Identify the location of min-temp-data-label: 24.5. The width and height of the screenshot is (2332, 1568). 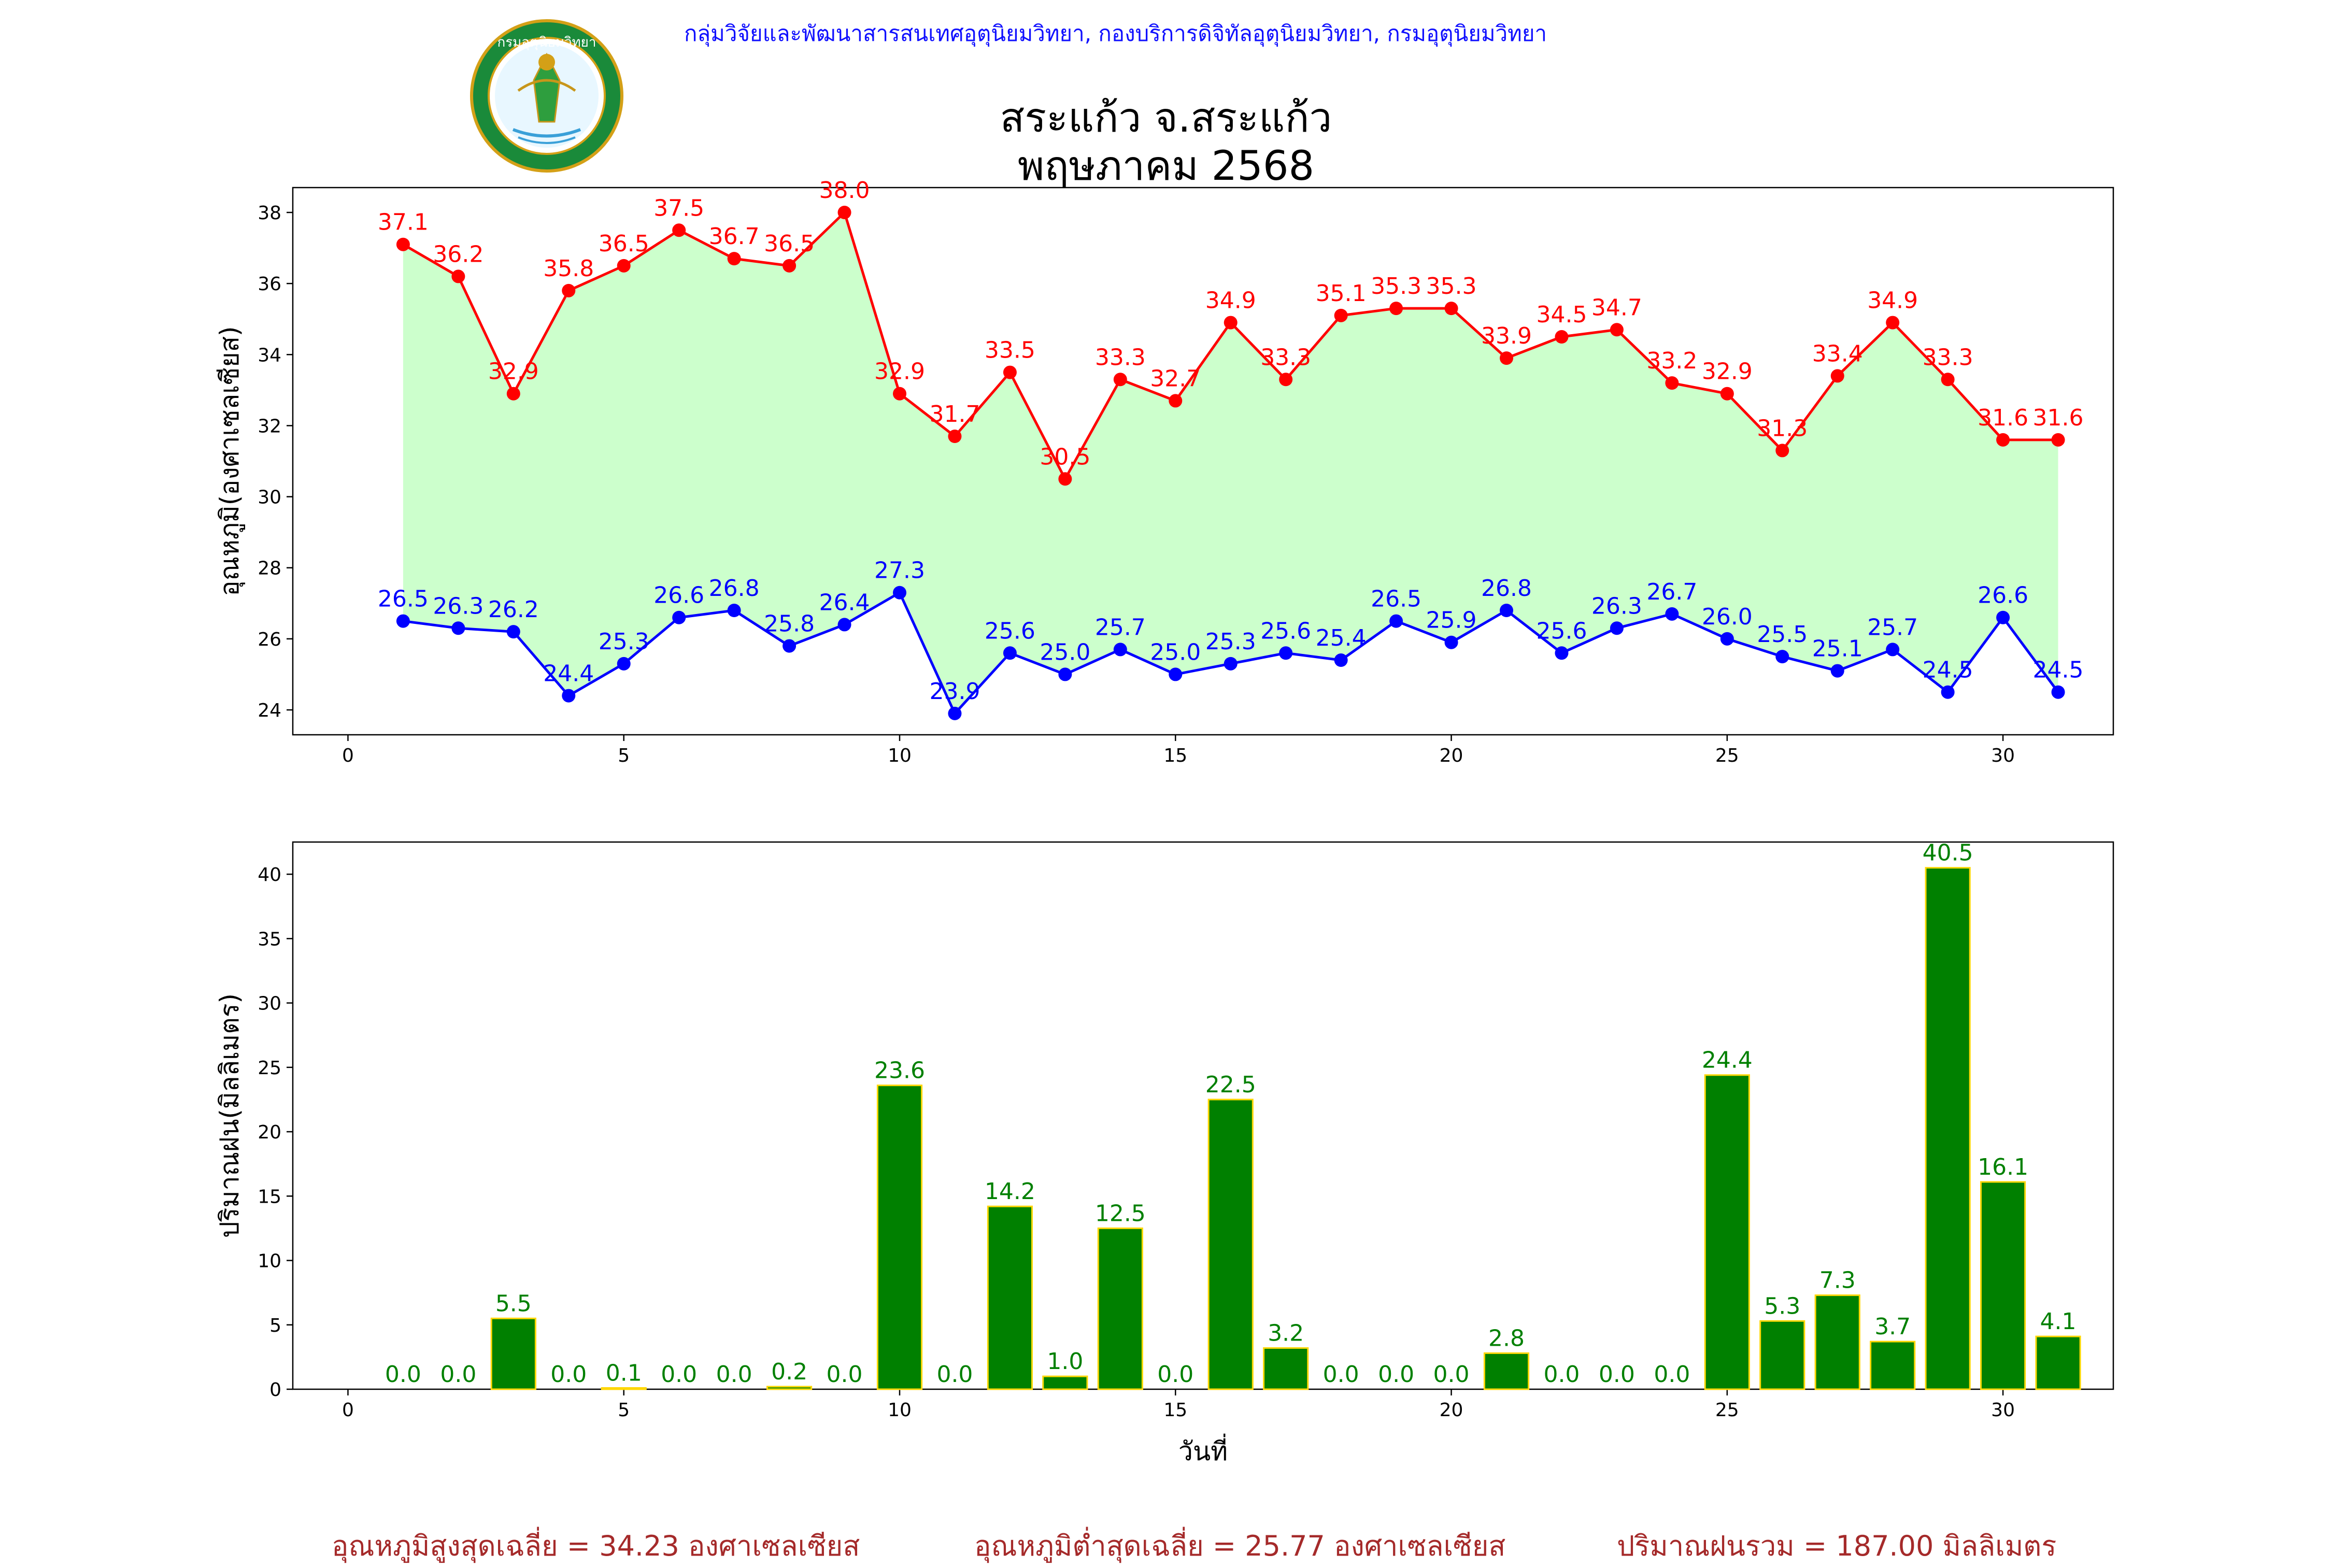
(1948, 670).